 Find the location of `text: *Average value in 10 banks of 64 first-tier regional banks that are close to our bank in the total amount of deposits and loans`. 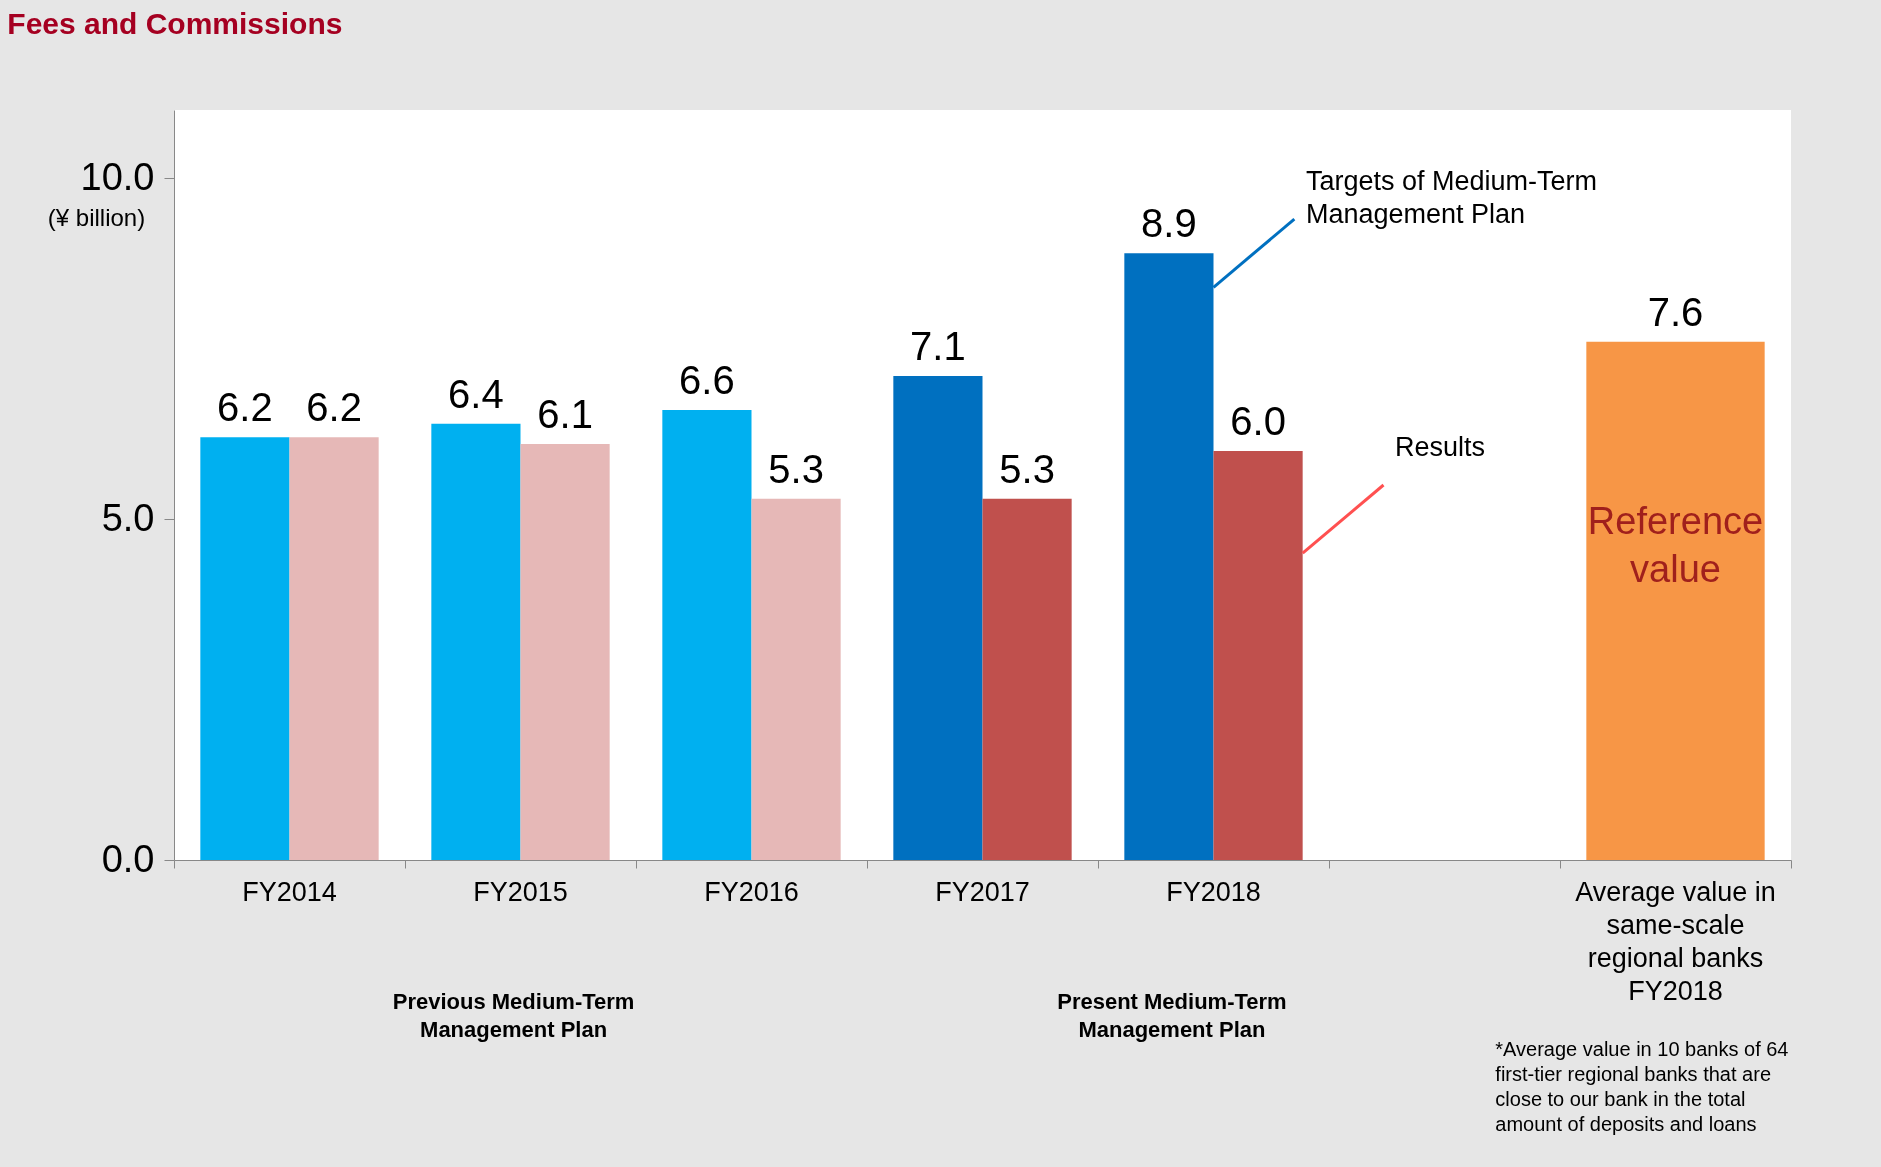

text: *Average value in 10 banks of 64 first-tier regional banks that are close to our bank in the total amount of deposits and loans is located at coordinates (1642, 1086).